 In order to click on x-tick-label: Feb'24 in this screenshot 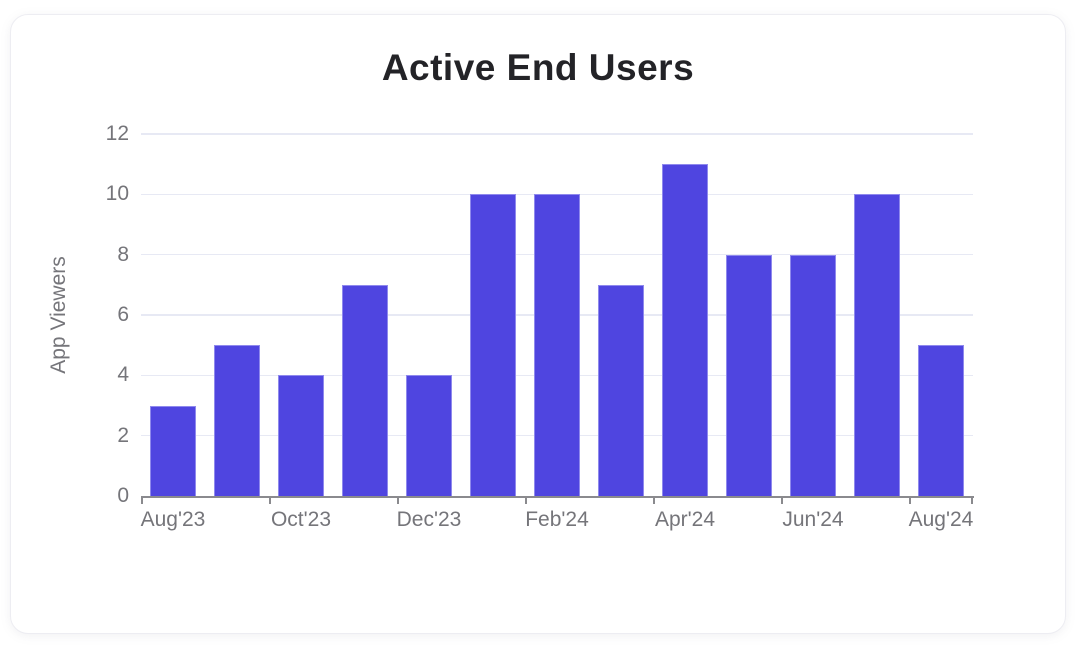, I will do `click(557, 519)`.